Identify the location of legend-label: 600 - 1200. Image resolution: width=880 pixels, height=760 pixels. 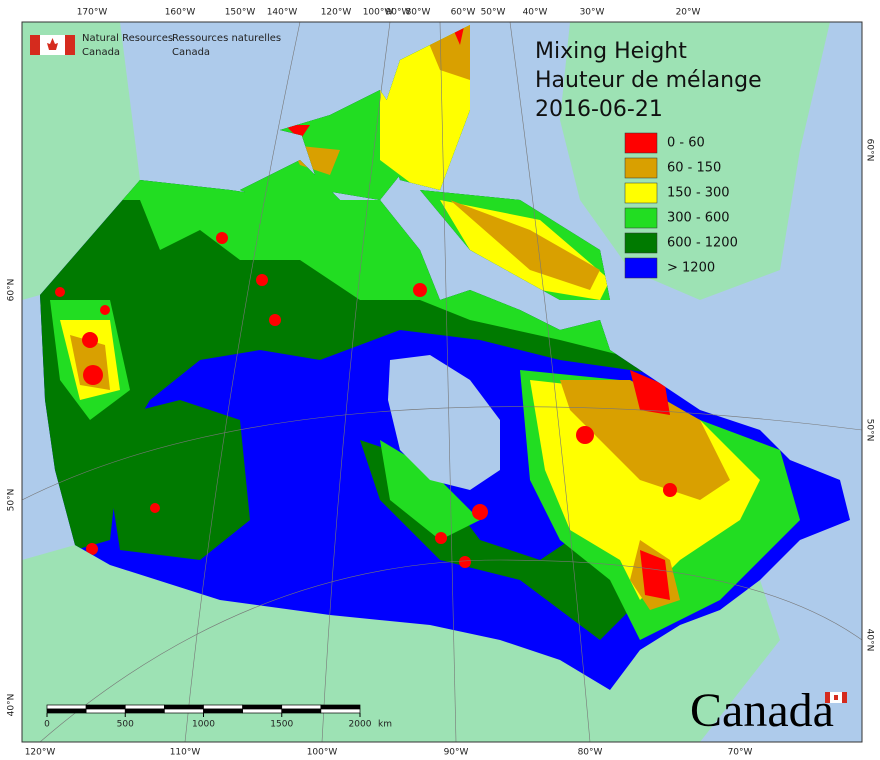
(702, 243).